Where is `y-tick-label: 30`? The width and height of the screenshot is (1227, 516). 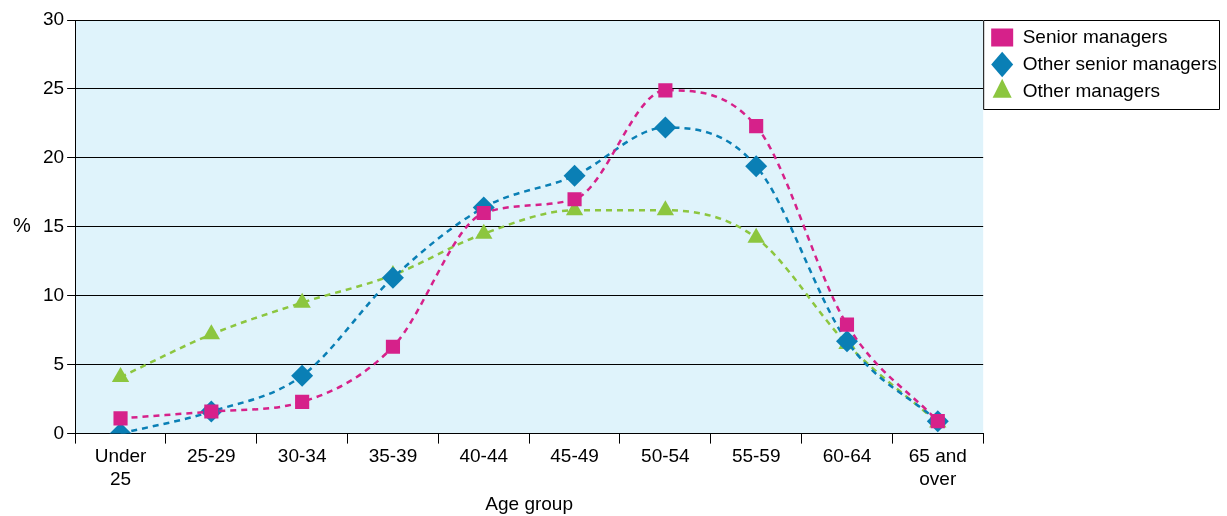
y-tick-label: 30 is located at coordinates (53, 19).